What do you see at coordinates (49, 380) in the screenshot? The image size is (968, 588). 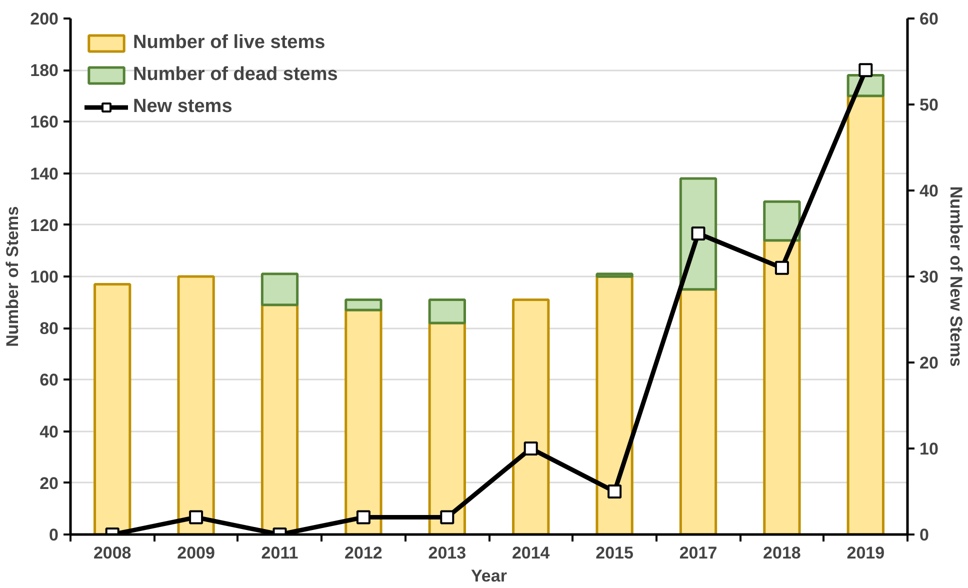 I see `y-tick-label: 60` at bounding box center [49, 380].